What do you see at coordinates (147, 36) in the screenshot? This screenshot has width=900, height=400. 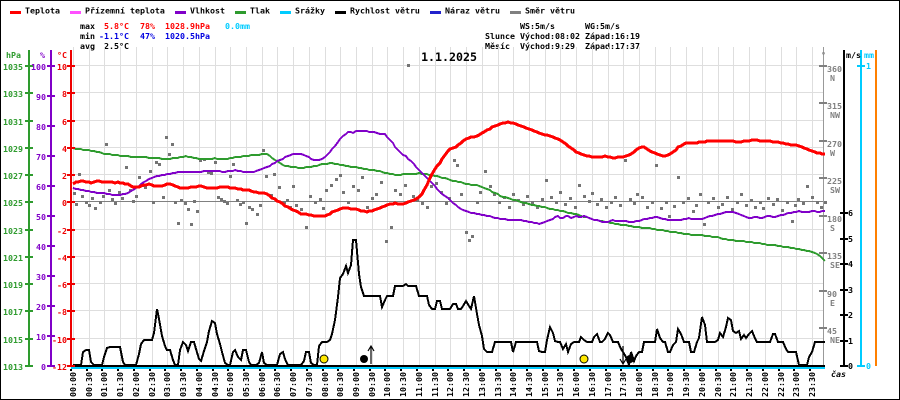 I see `stat-min-humidity: 47%` at bounding box center [147, 36].